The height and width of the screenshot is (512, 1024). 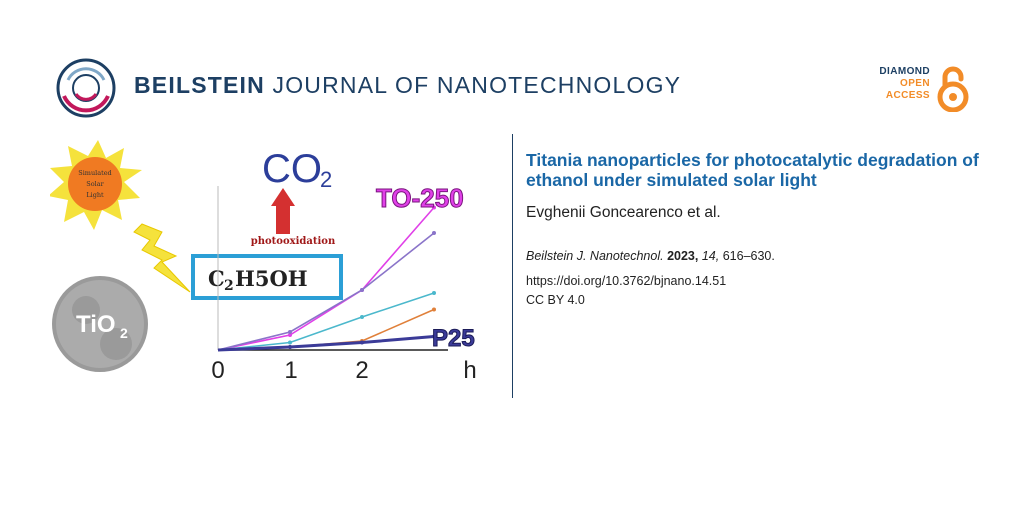 I want to click on x-axis-unit-label: h, so click(x=469, y=370).